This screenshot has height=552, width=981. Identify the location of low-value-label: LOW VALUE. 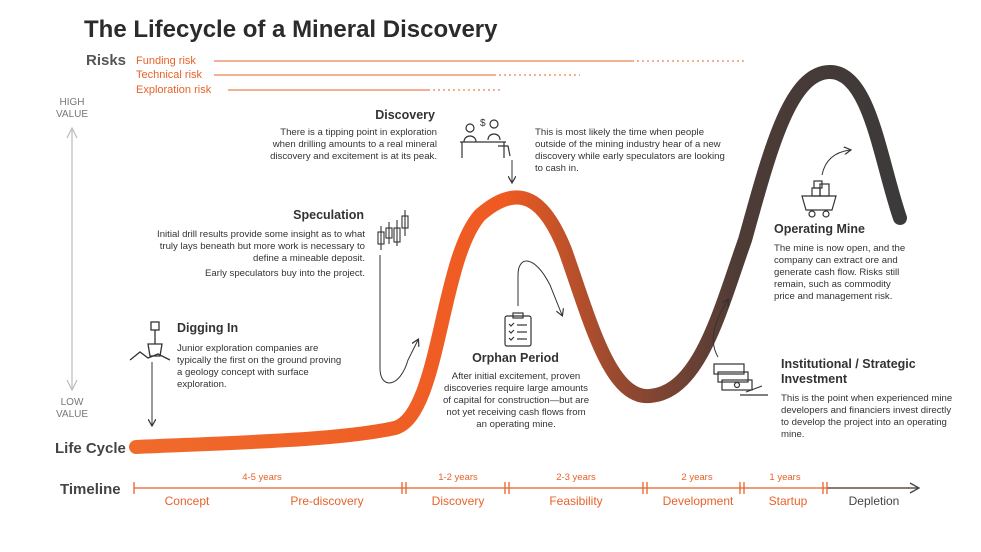
(72, 408).